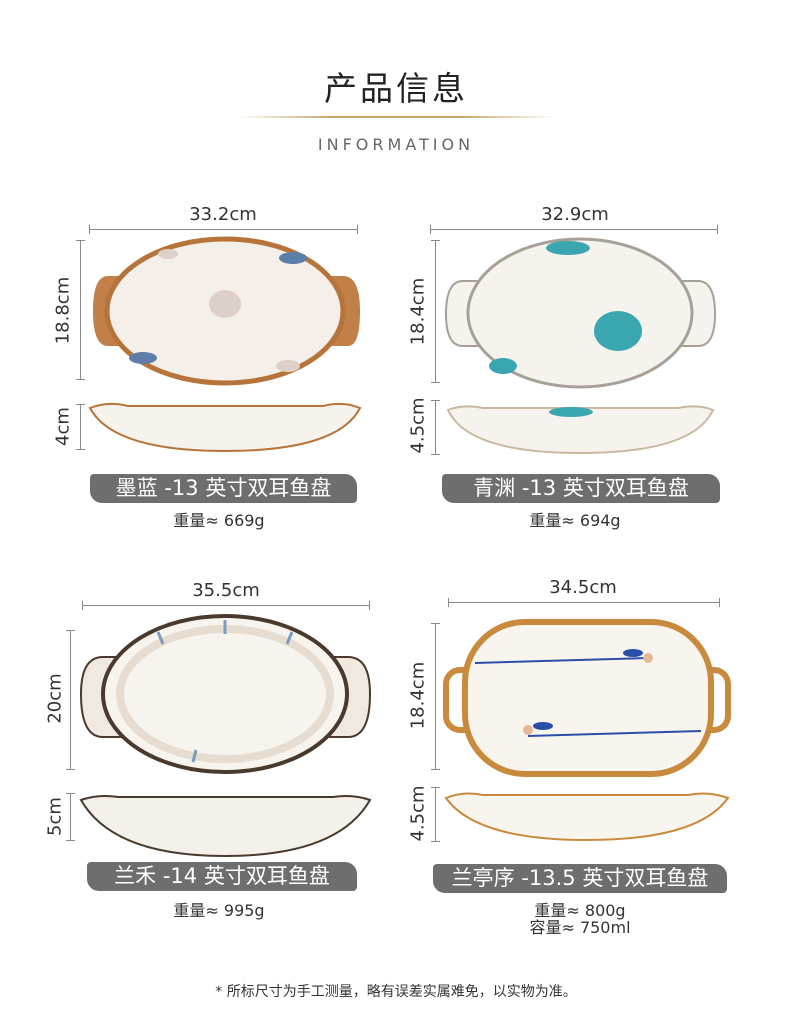 The width and height of the screenshot is (792, 1012). What do you see at coordinates (55, 816) in the screenshot?
I see `depth-label: 5cm` at bounding box center [55, 816].